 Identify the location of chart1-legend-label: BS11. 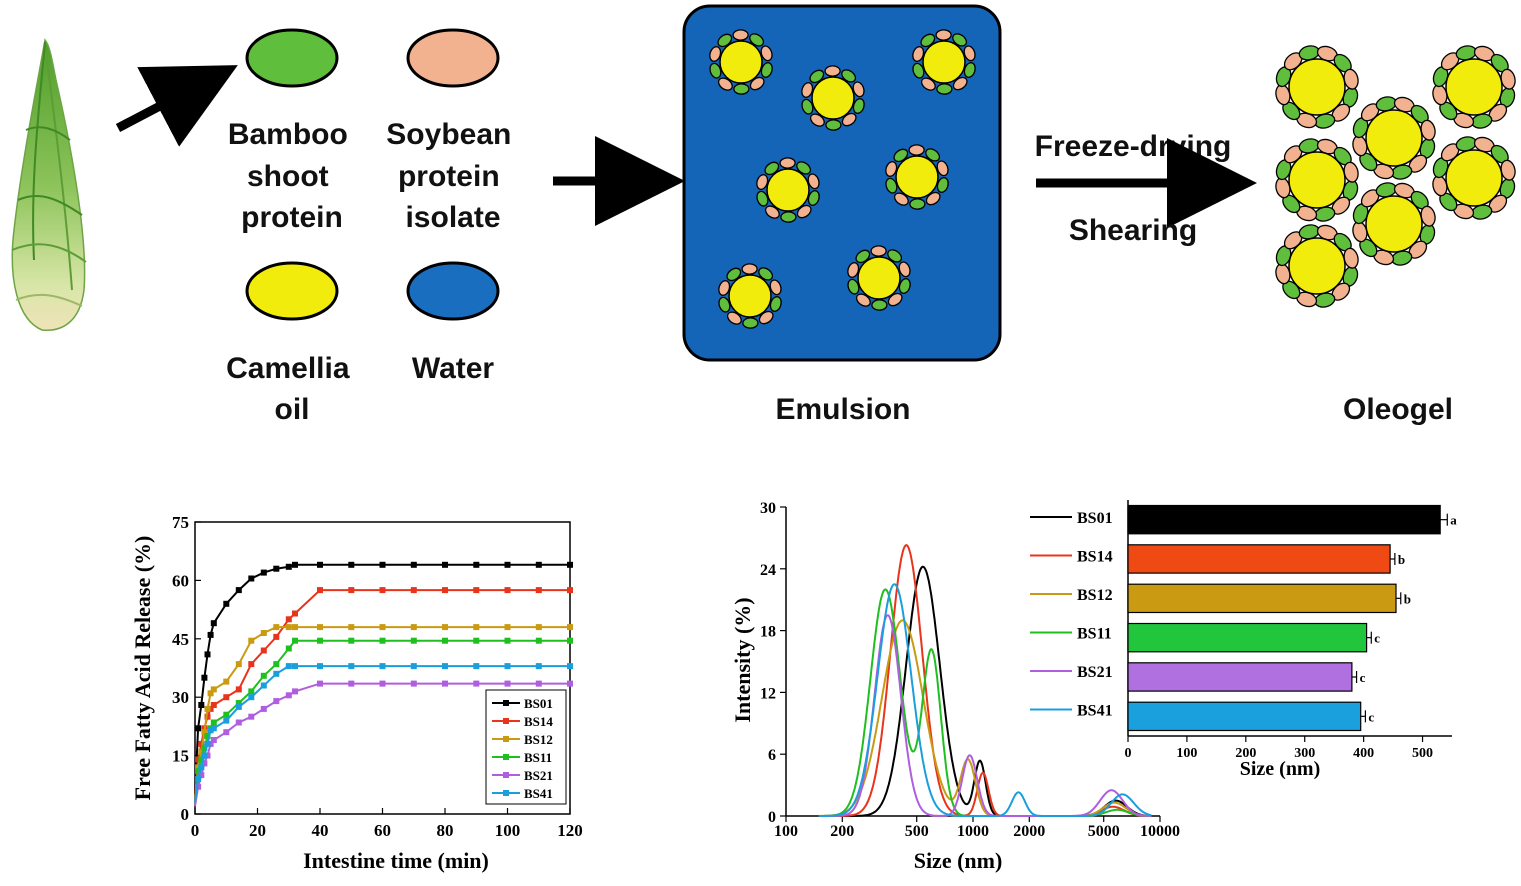
(538, 757).